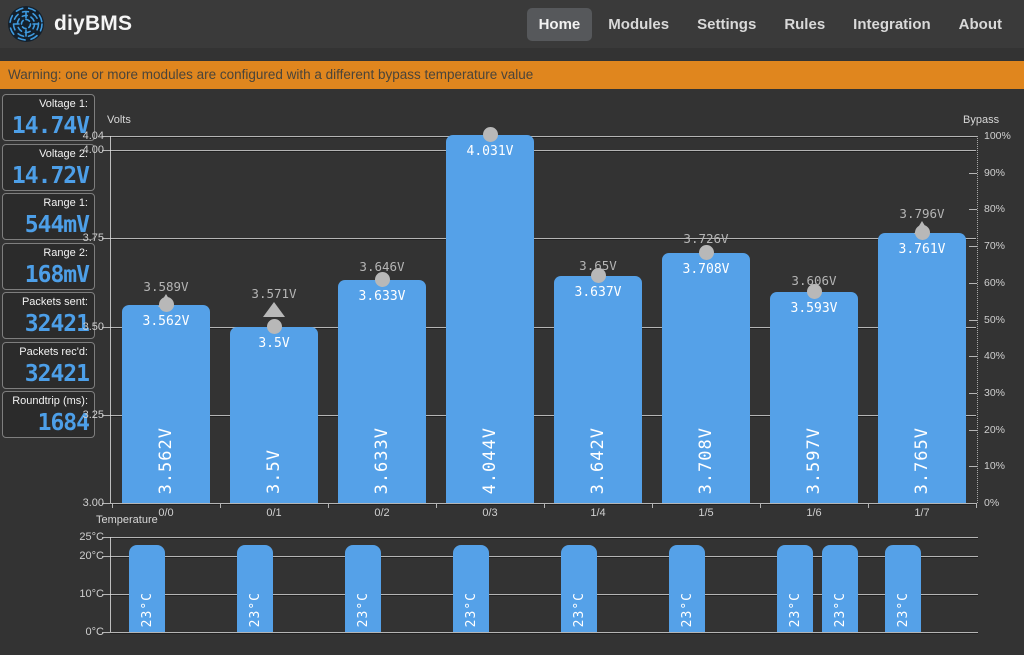  I want to click on voltage-bar: 4.031V 4.044V, so click(490, 318).